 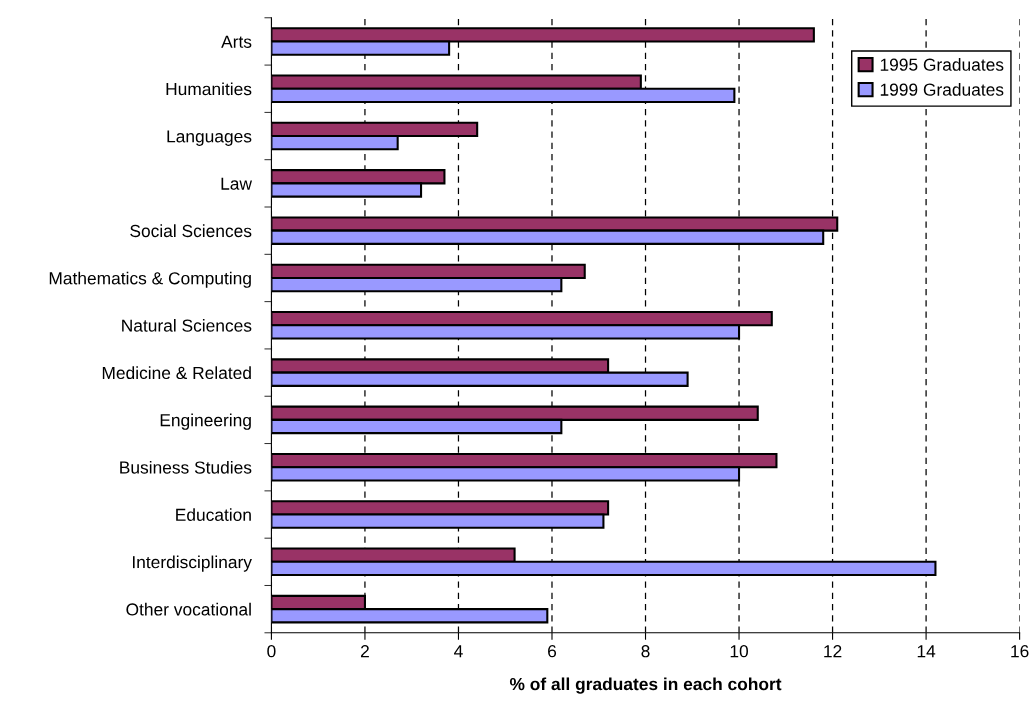 What do you see at coordinates (1020, 651) in the screenshot?
I see `x-tick-label: 16` at bounding box center [1020, 651].